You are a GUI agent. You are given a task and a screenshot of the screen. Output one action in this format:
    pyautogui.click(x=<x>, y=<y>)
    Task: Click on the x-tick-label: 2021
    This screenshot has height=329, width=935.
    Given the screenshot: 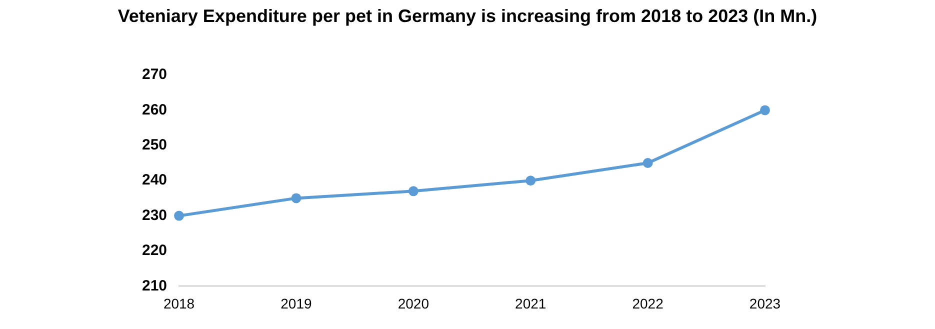 What is the action you would take?
    pyautogui.click(x=530, y=303)
    